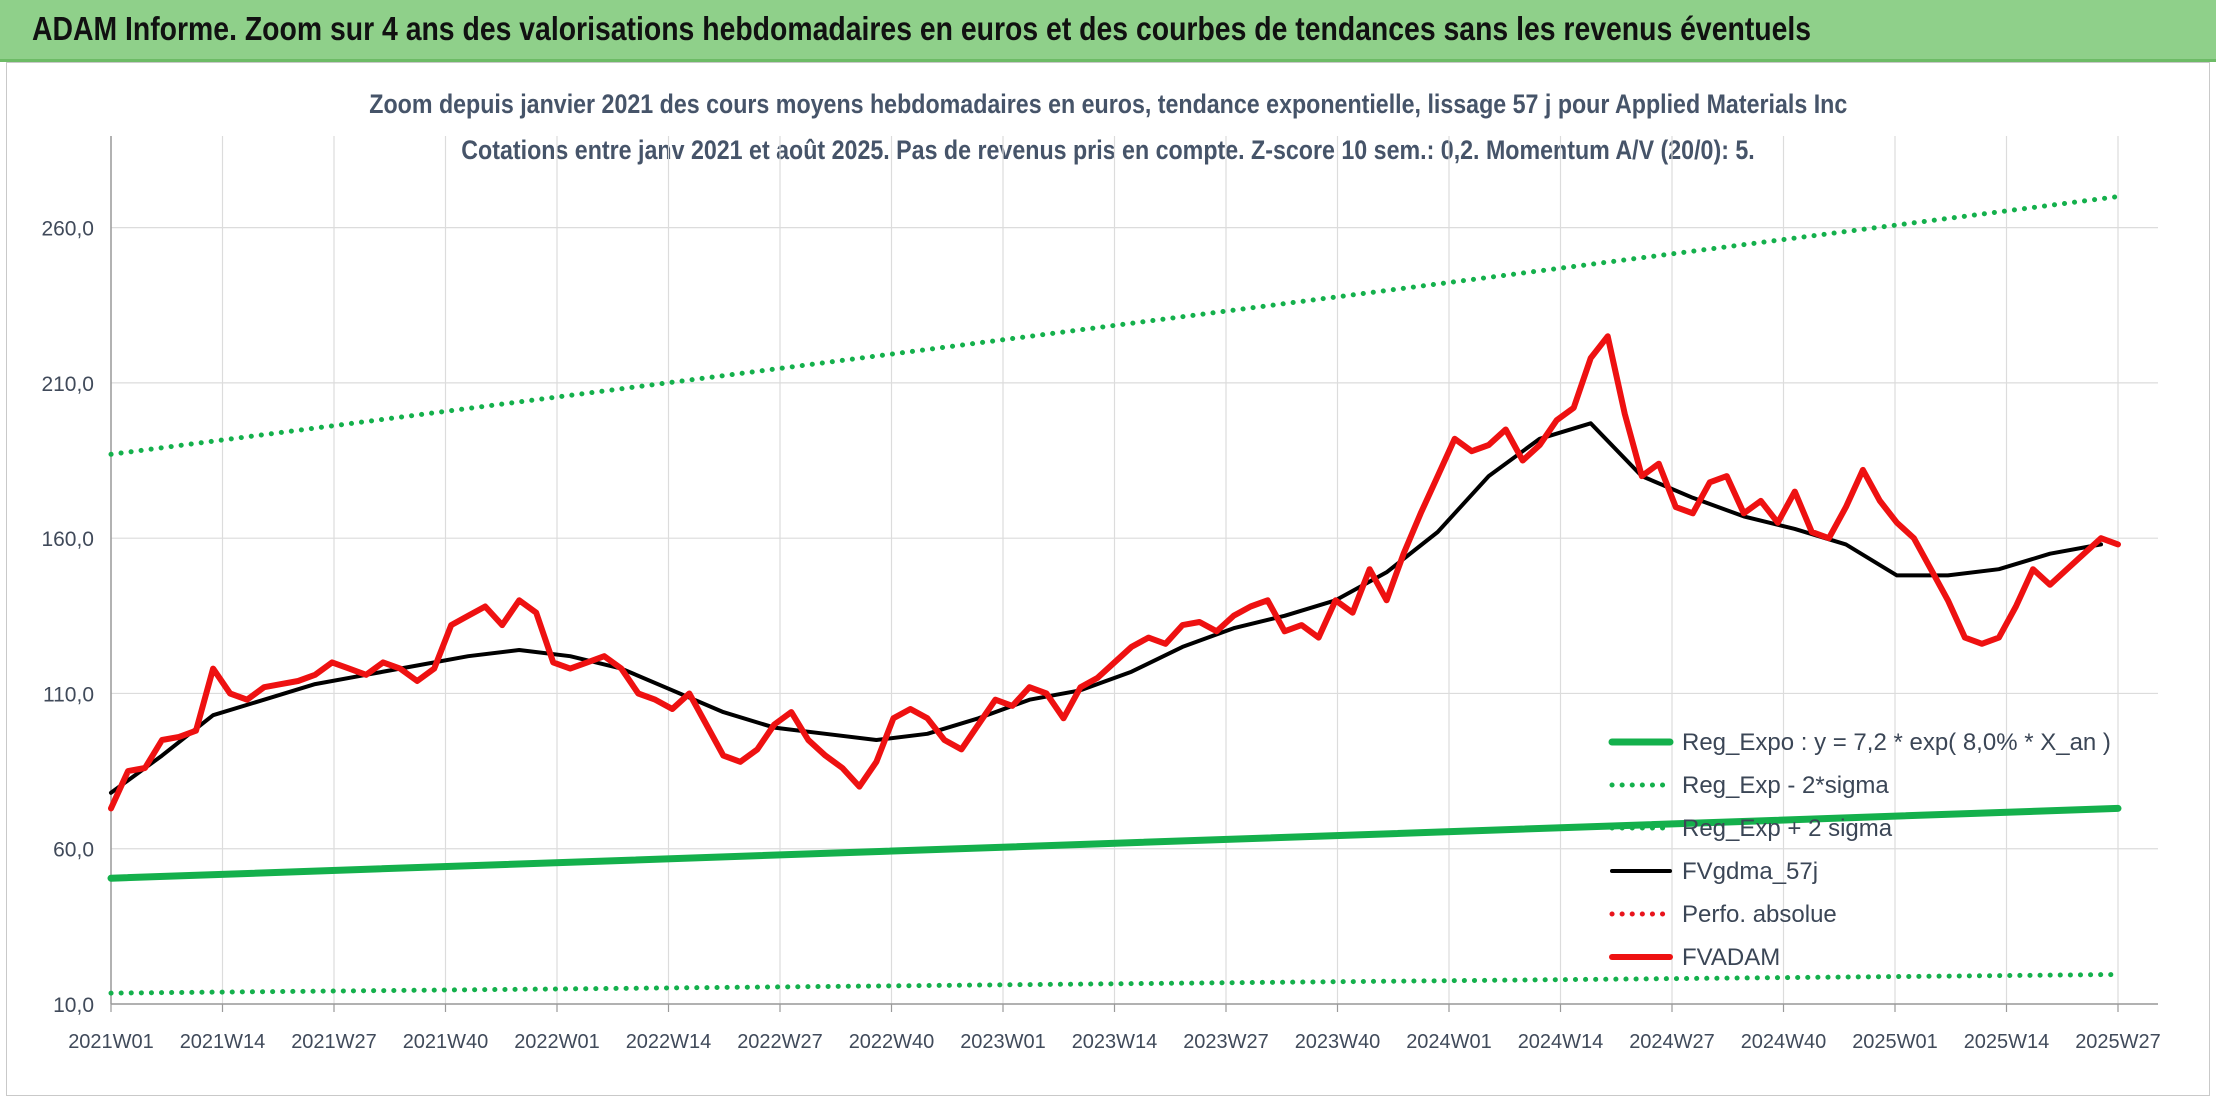  I want to click on legend-label: FVADAM, so click(1731, 957).